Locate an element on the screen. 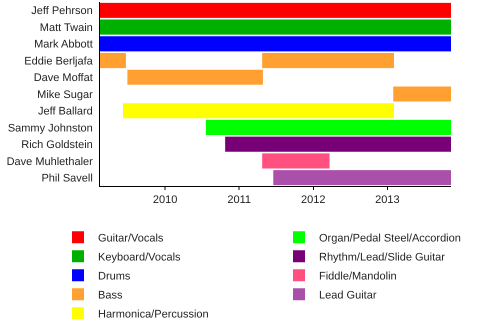  legend-label: Keyboard/Vocals is located at coordinates (140, 258).